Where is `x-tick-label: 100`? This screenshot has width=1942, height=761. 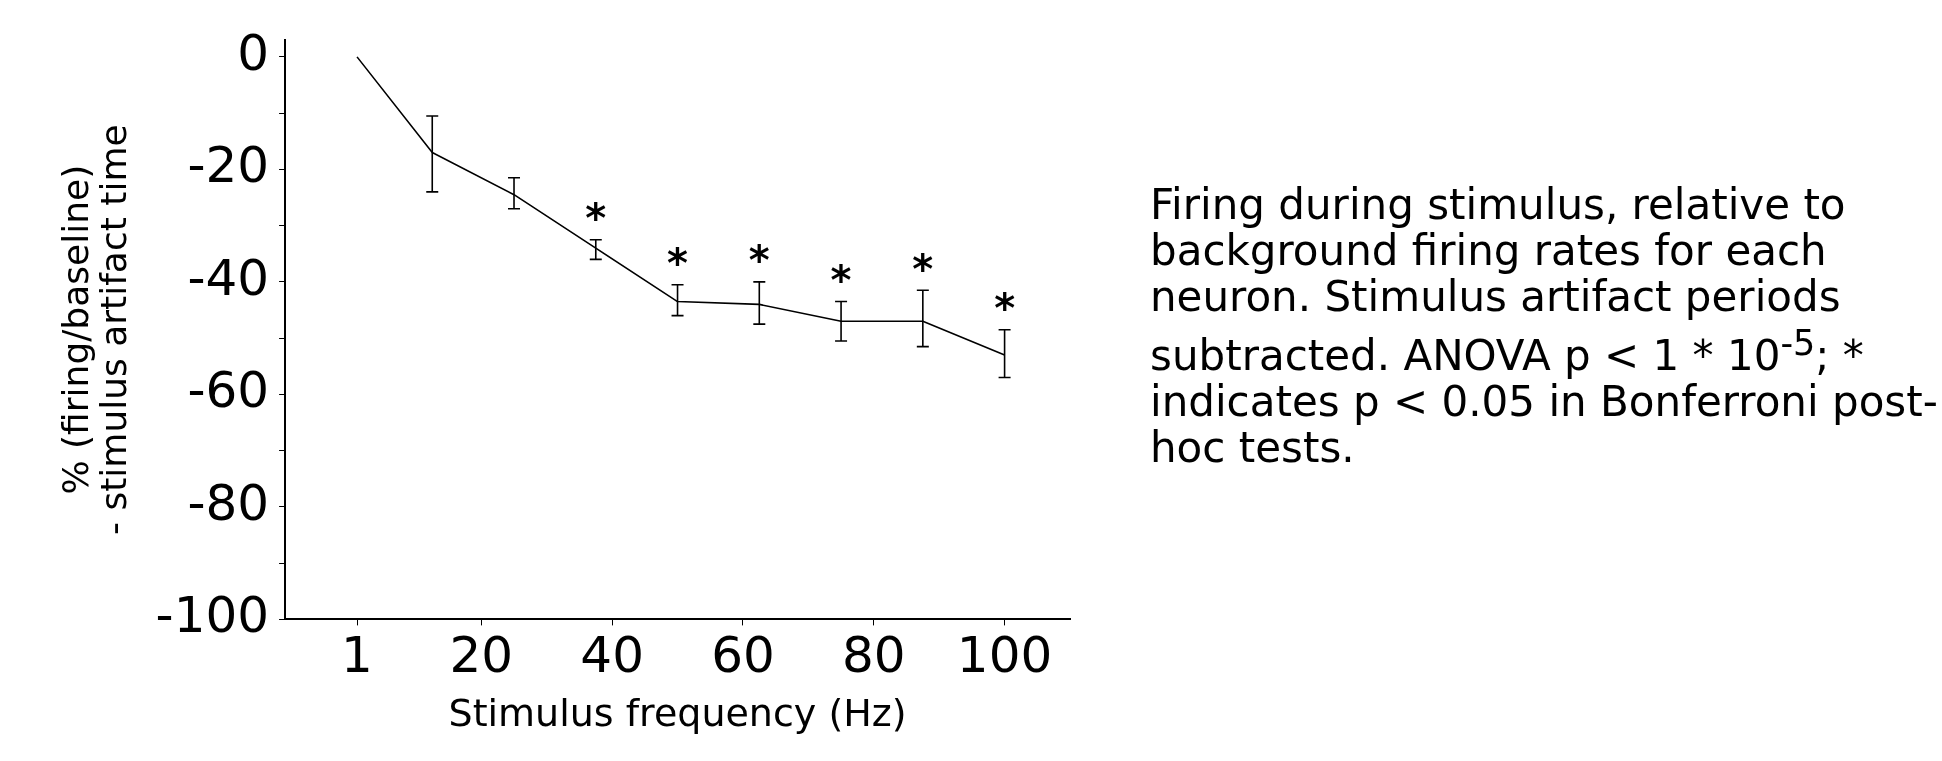
x-tick-label: 100 is located at coordinates (1004, 655).